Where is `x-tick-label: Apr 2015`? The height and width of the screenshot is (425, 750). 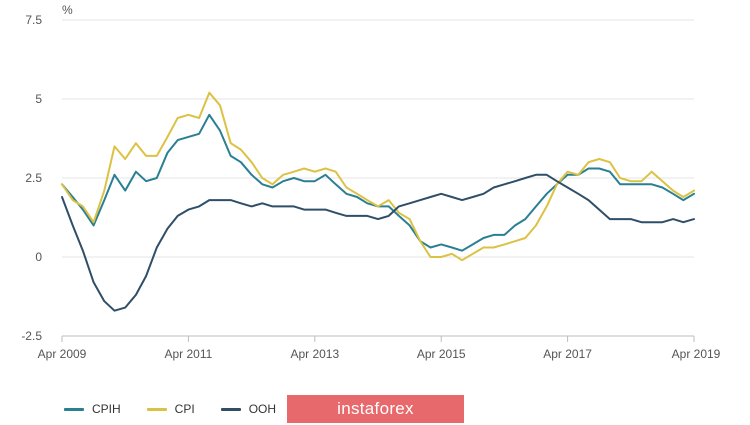 x-tick-label: Apr 2015 is located at coordinates (441, 354).